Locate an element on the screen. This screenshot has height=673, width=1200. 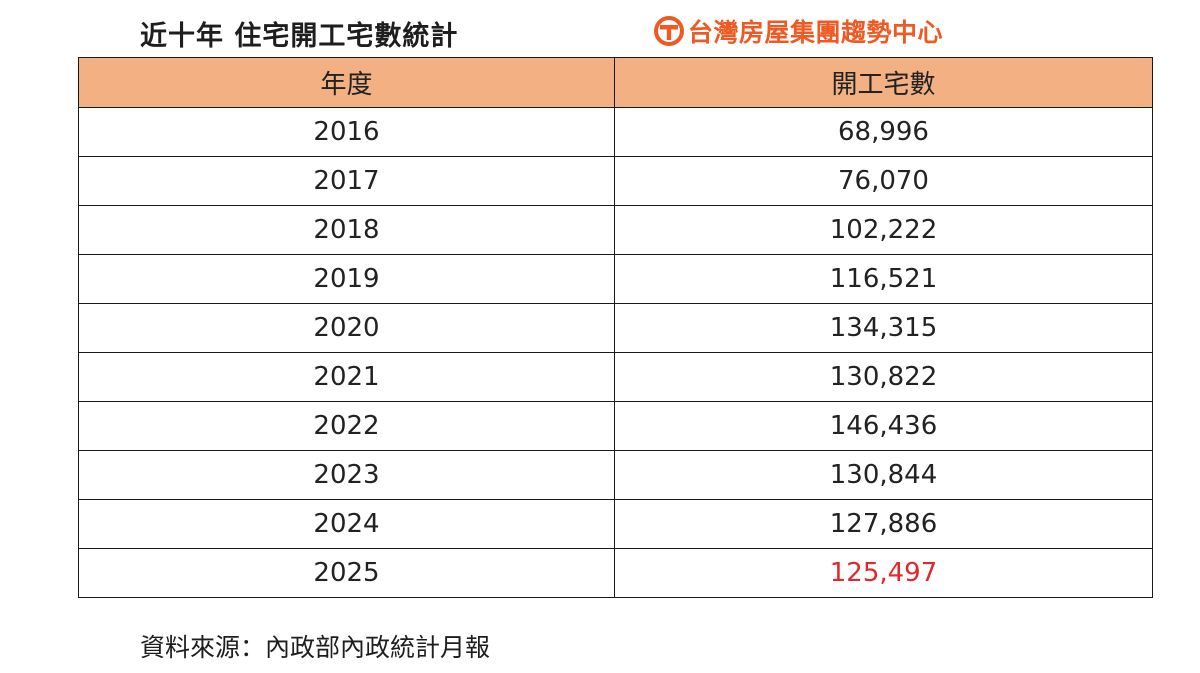
table-row: 2019 116,521 is located at coordinates (615, 279).